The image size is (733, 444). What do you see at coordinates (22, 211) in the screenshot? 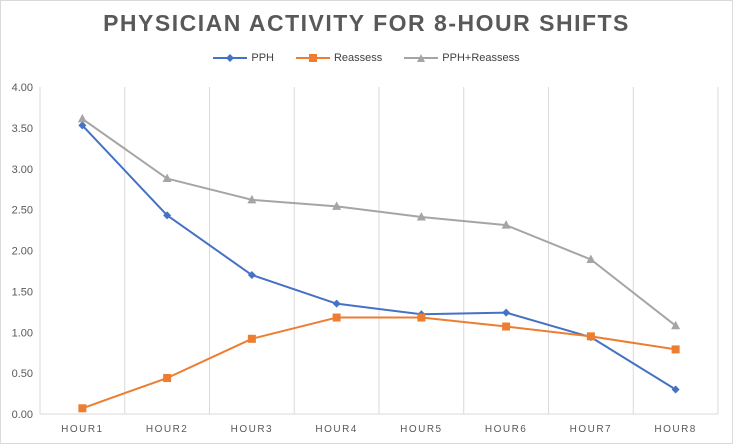
I see `y-tick-label: 2.50` at bounding box center [22, 211].